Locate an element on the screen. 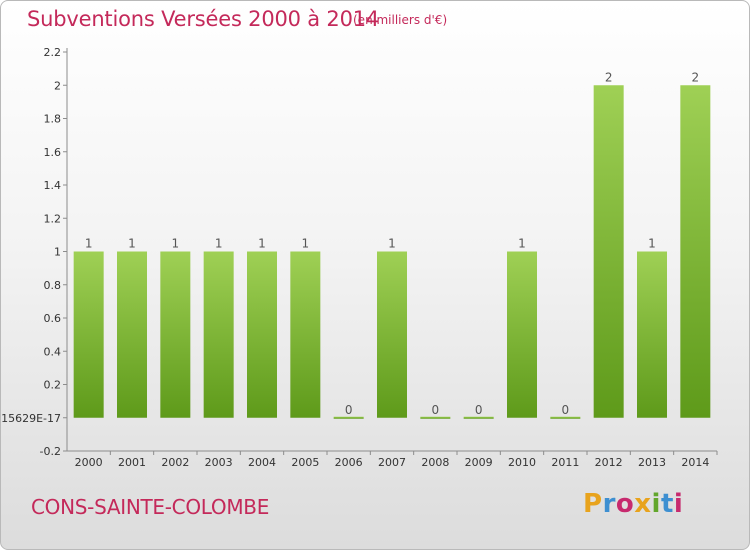 This screenshot has width=750, height=550. x-tick-label-2014: 2014 is located at coordinates (695, 462).